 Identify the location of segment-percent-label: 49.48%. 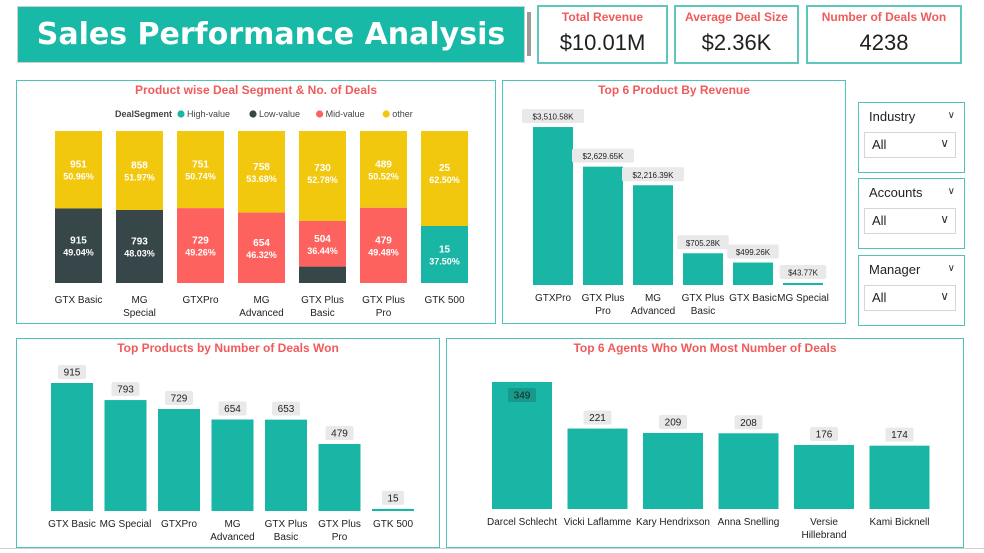
(383, 252).